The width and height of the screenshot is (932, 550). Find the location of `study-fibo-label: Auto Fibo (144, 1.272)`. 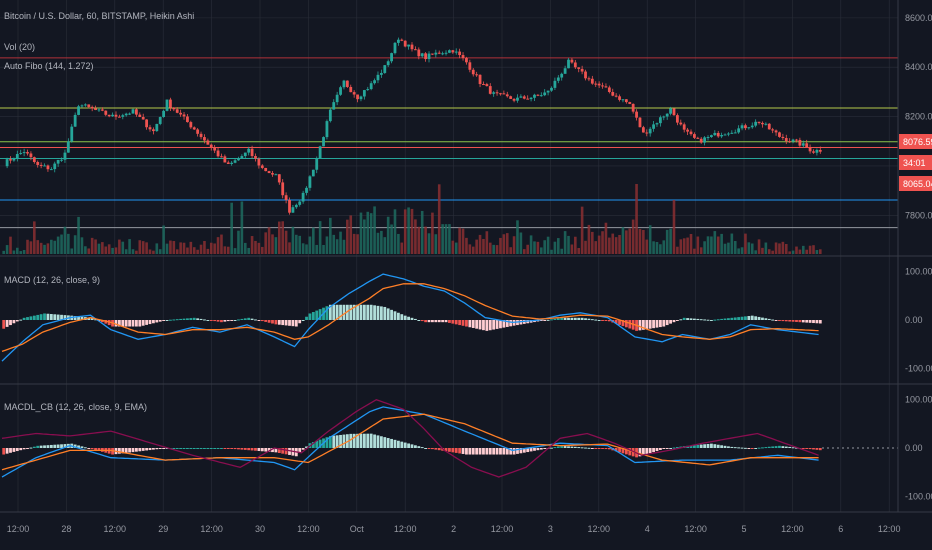

study-fibo-label: Auto Fibo (144, 1.272) is located at coordinates (49, 66).